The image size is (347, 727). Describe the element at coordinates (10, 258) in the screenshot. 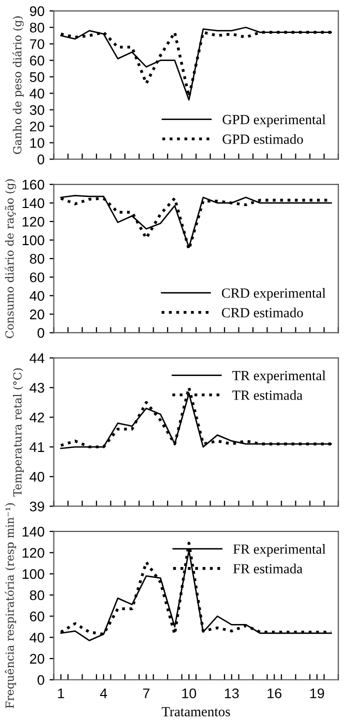

I see `y-axis-title: Consumo diário de ração (g)` at that location.